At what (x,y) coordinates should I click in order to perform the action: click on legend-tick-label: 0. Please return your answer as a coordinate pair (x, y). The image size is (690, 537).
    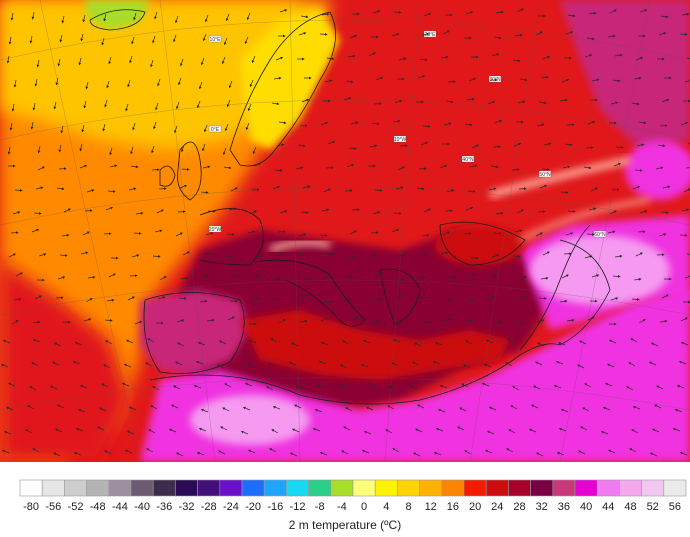
    Looking at the image, I should click on (364, 507).